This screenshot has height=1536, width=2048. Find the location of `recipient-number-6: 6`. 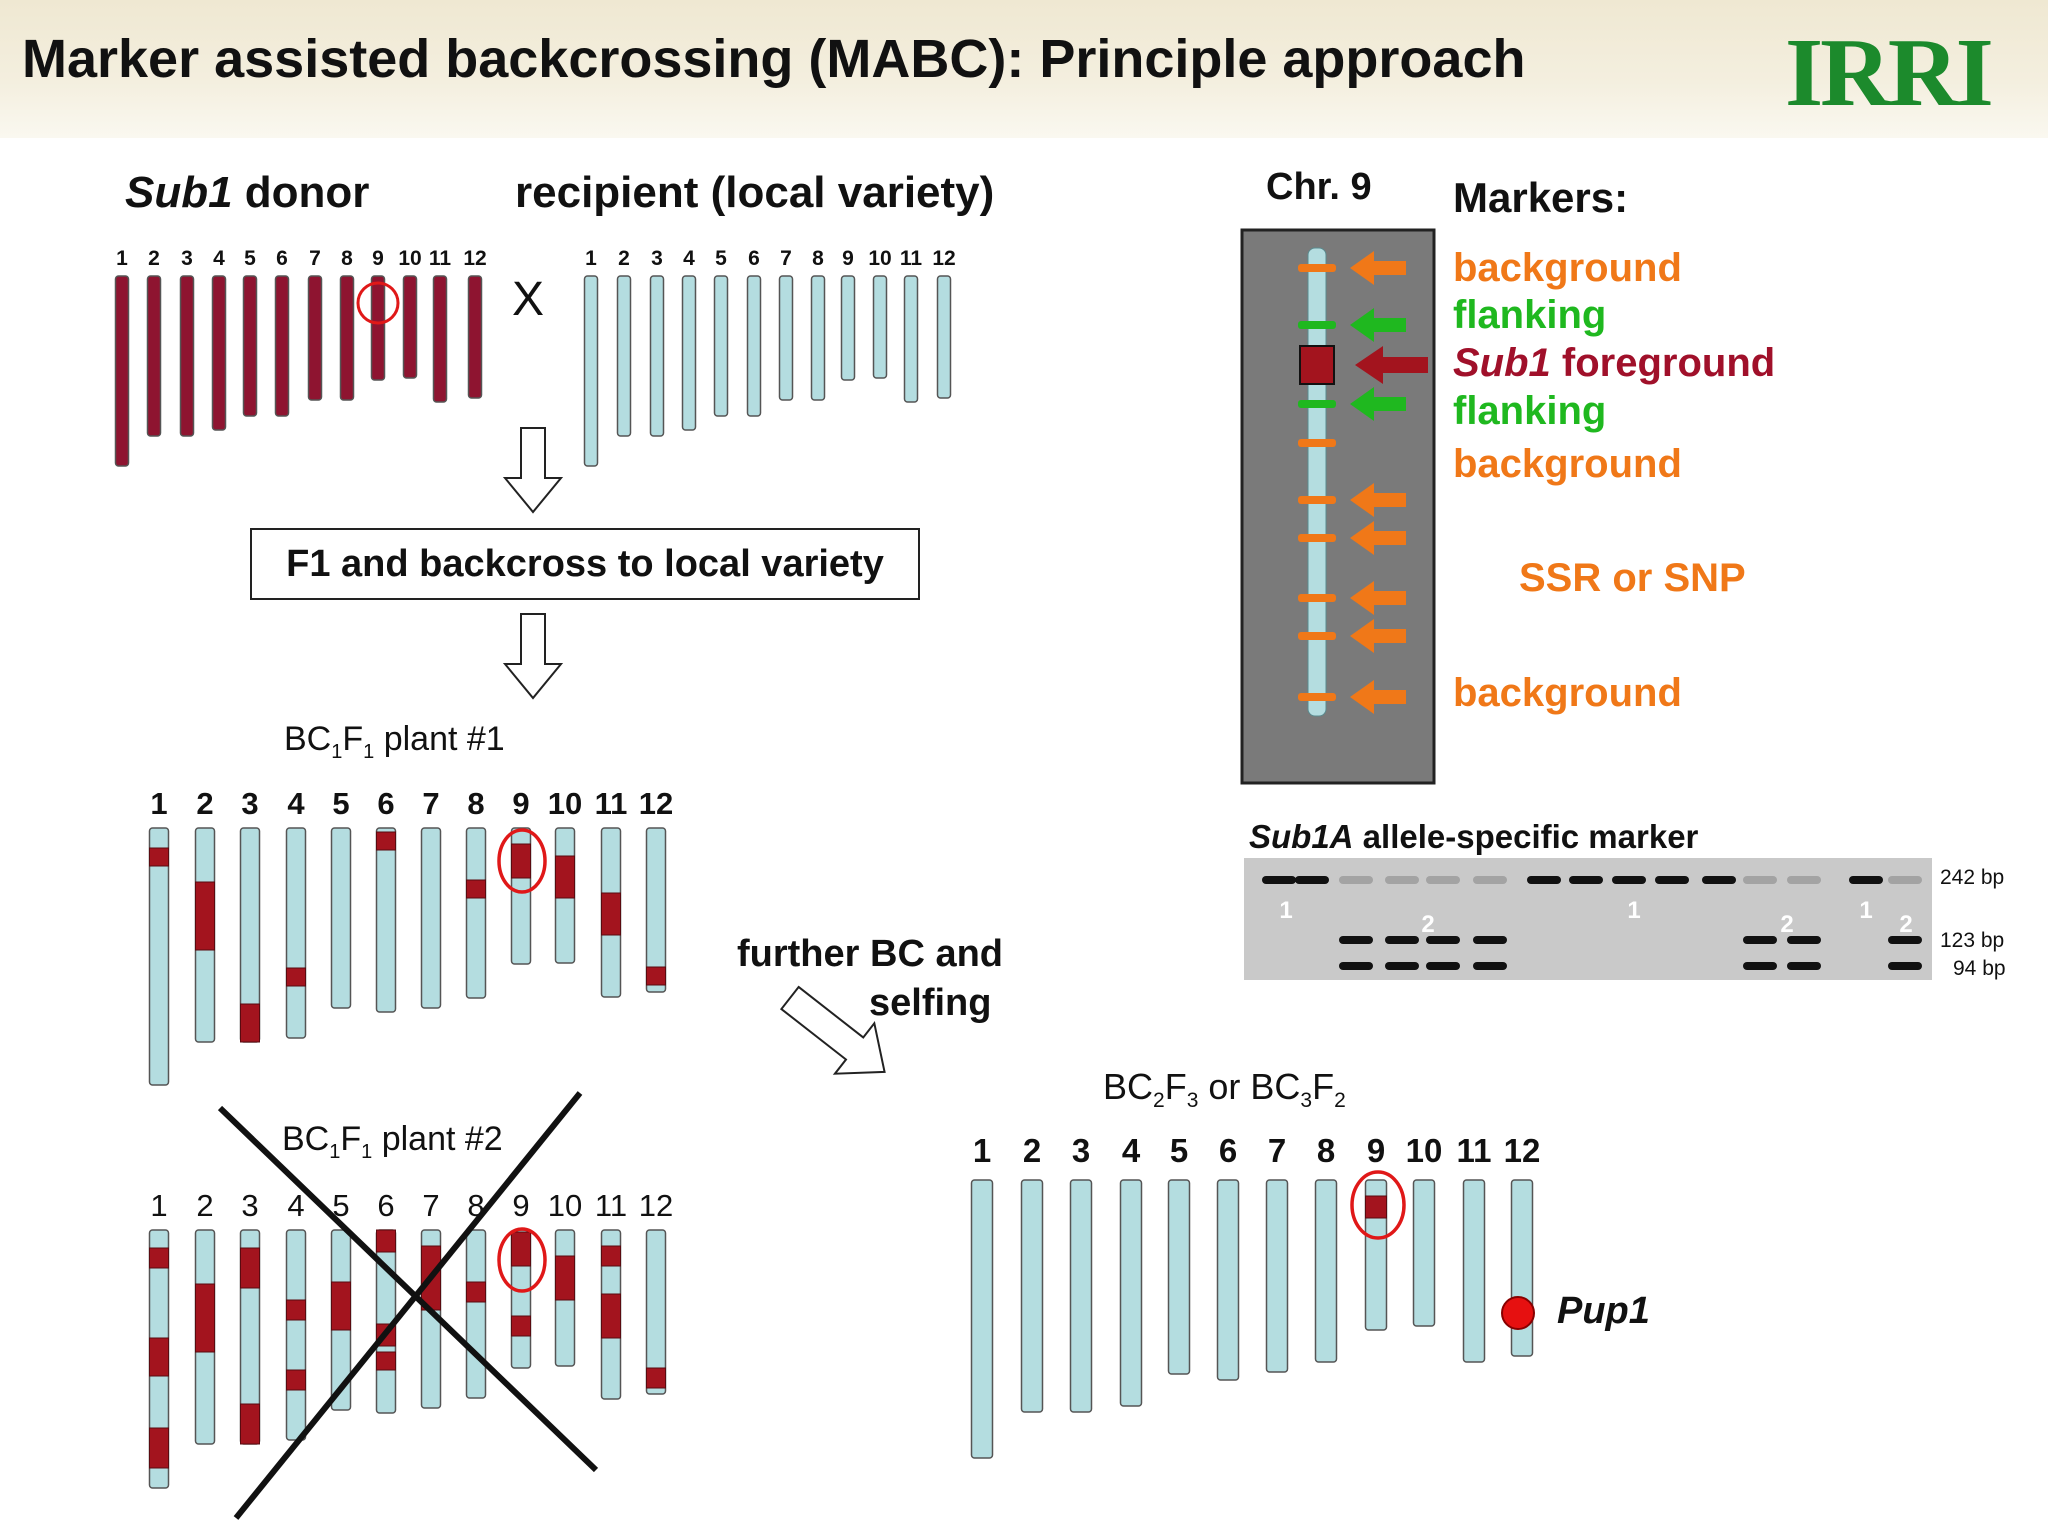

recipient-number-6: 6 is located at coordinates (754, 258).